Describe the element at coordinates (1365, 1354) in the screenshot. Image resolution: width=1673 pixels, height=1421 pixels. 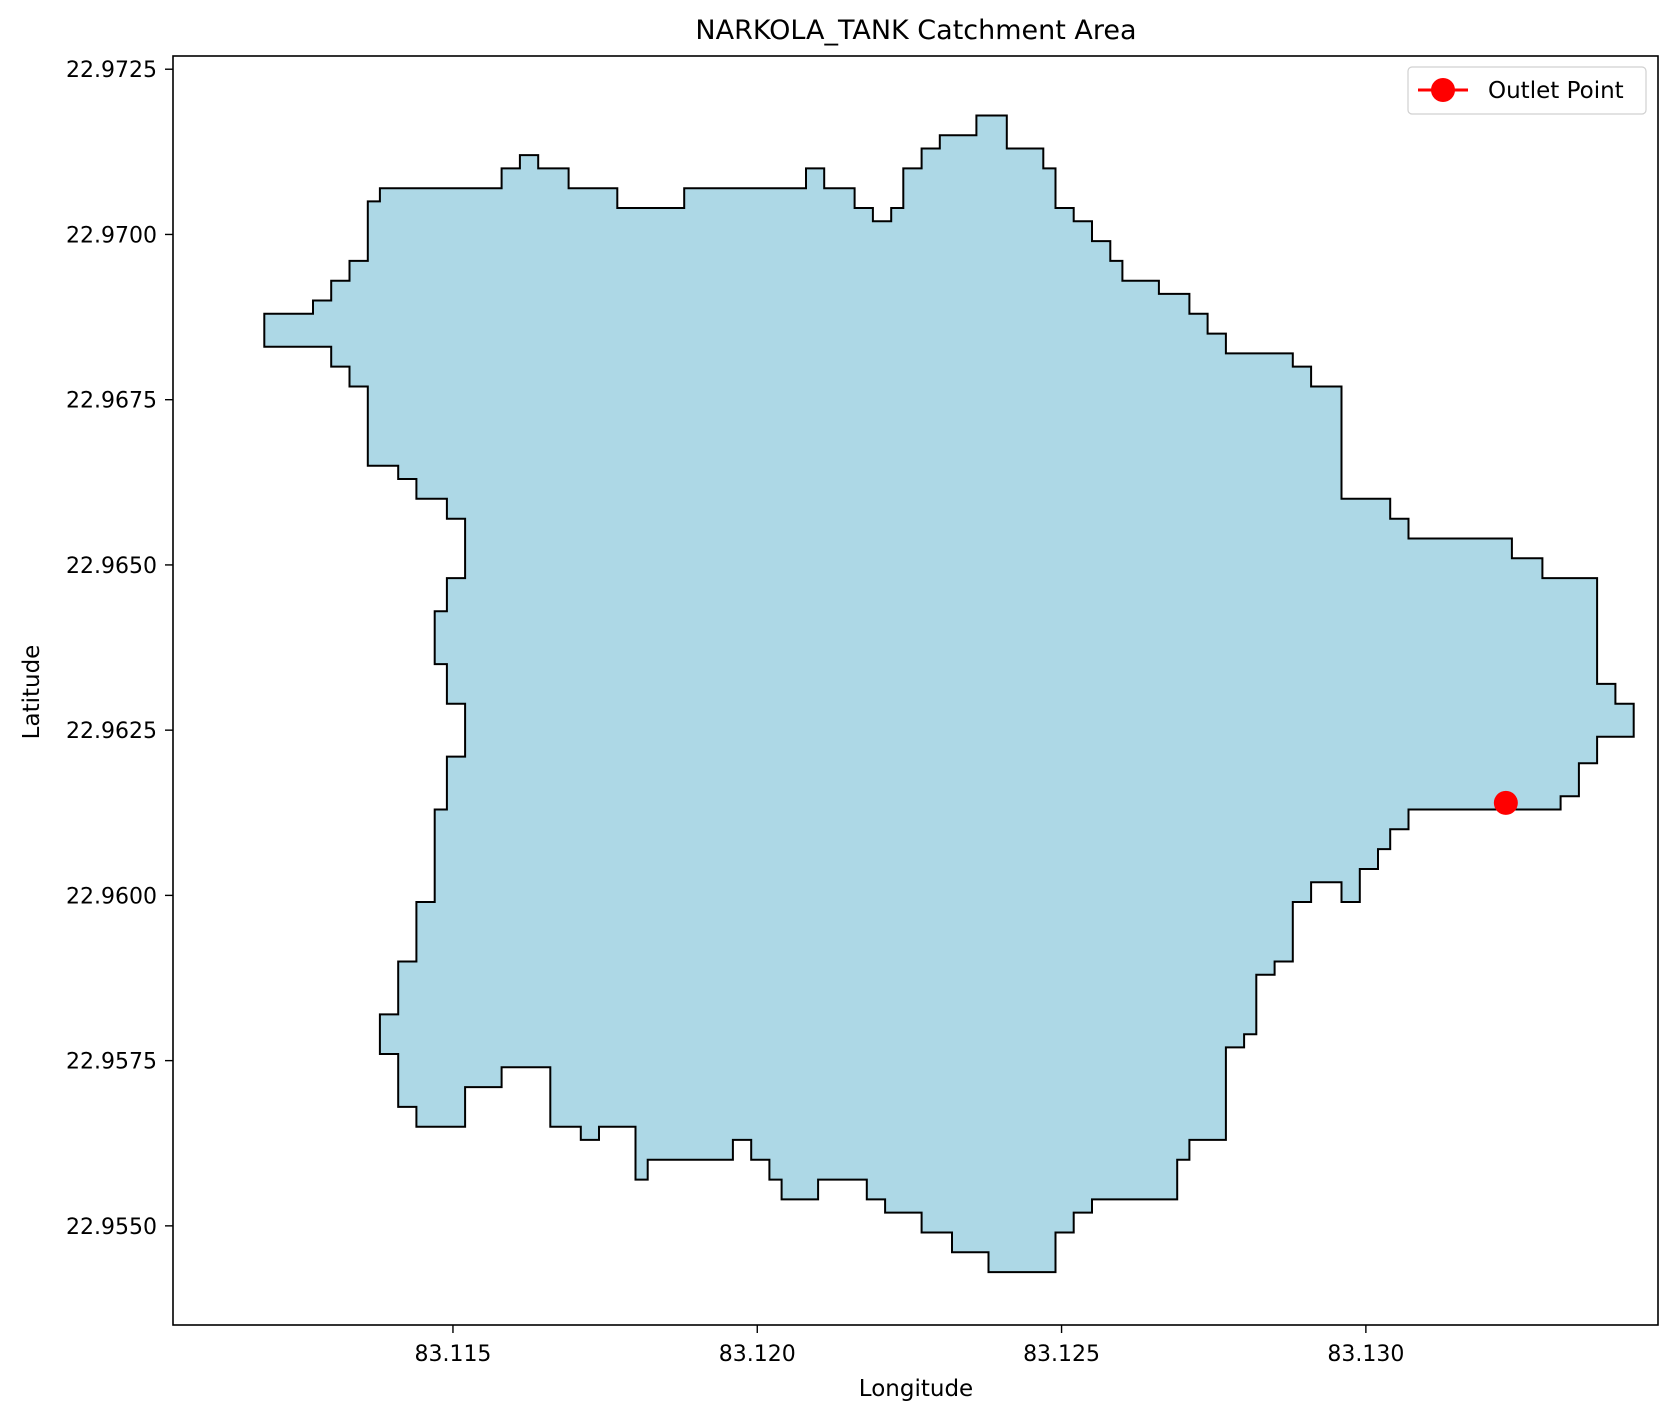
I see `x-tick-label: 83.130` at that location.